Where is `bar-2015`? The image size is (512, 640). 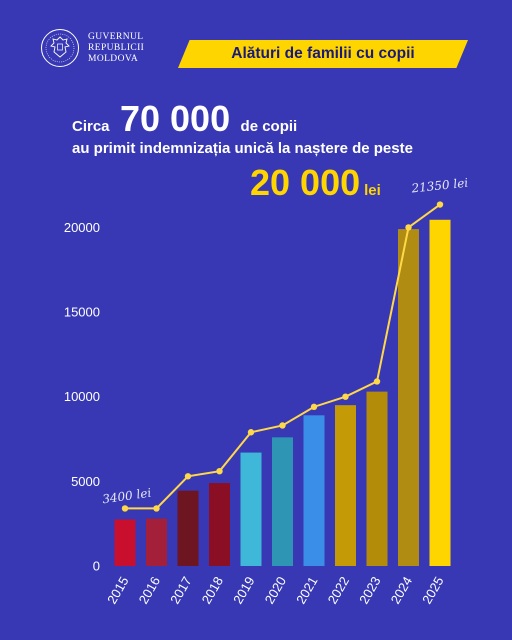 bar-2015 is located at coordinates (125, 542).